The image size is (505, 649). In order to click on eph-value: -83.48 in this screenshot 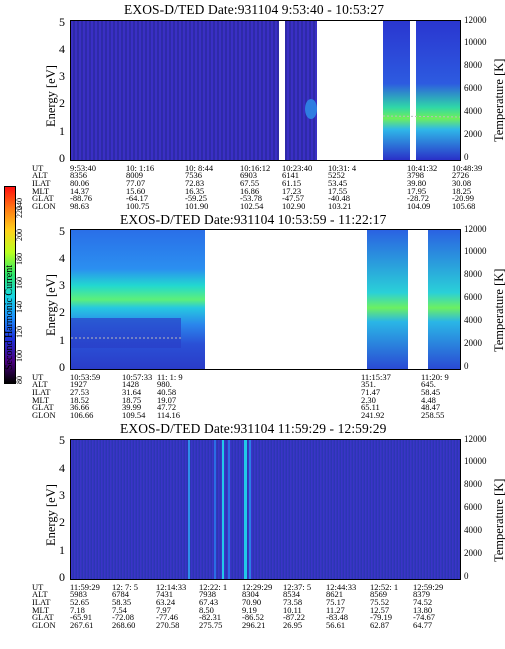, I will do `click(337, 617)`.